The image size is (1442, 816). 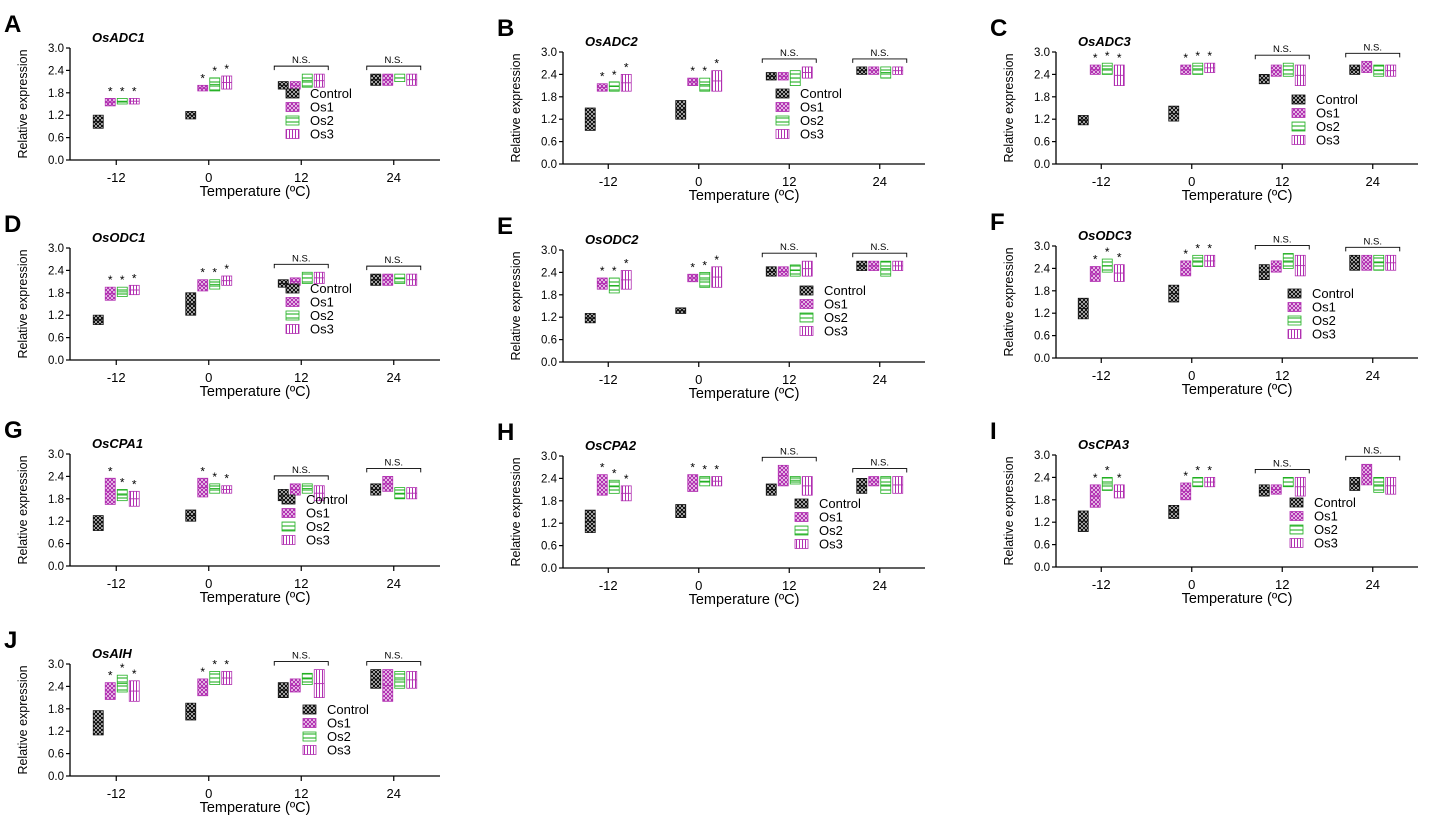 What do you see at coordinates (505, 226) in the screenshot?
I see `panel-letter: E` at bounding box center [505, 226].